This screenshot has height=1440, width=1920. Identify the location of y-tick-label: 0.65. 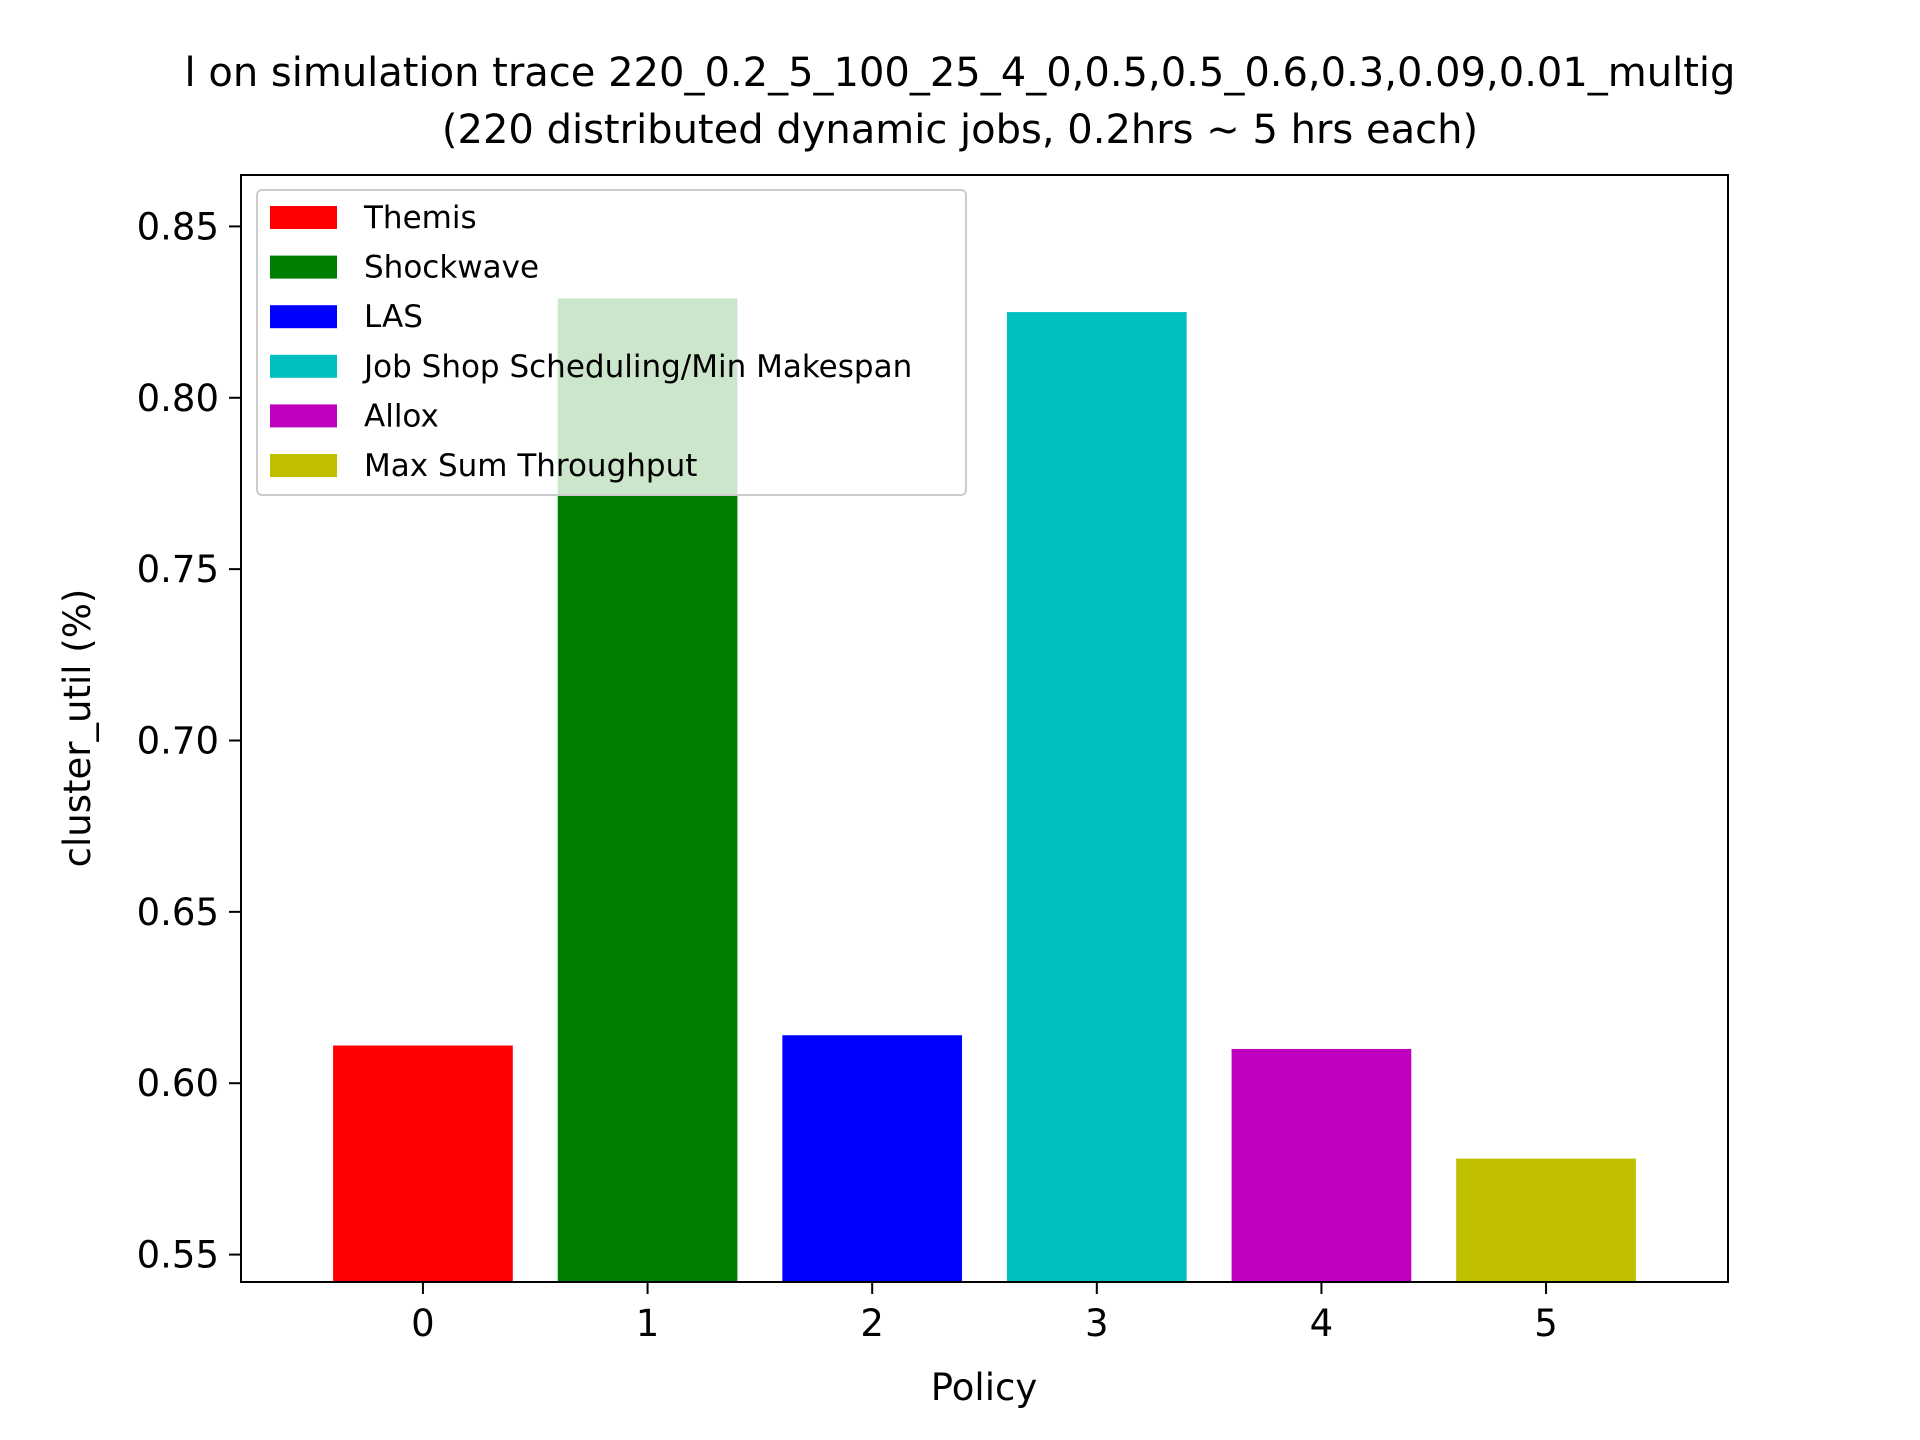
(178, 912).